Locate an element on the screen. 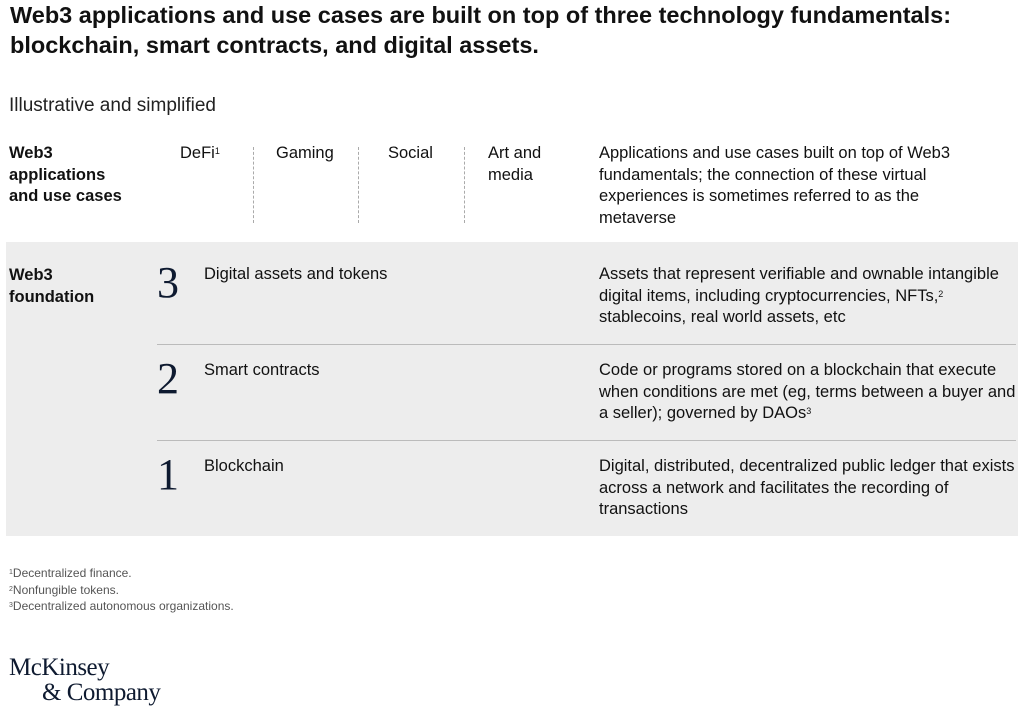  application-item: Social is located at coordinates (425, 154).